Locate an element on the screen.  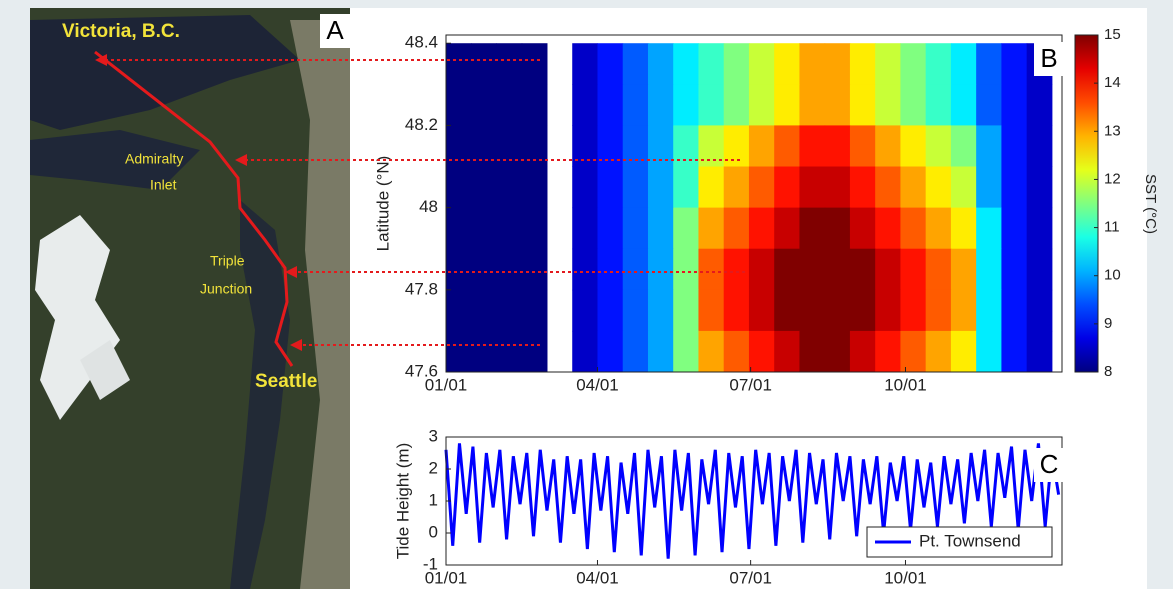
colorbar-tick-label: 15 is located at coordinates (1112, 34).